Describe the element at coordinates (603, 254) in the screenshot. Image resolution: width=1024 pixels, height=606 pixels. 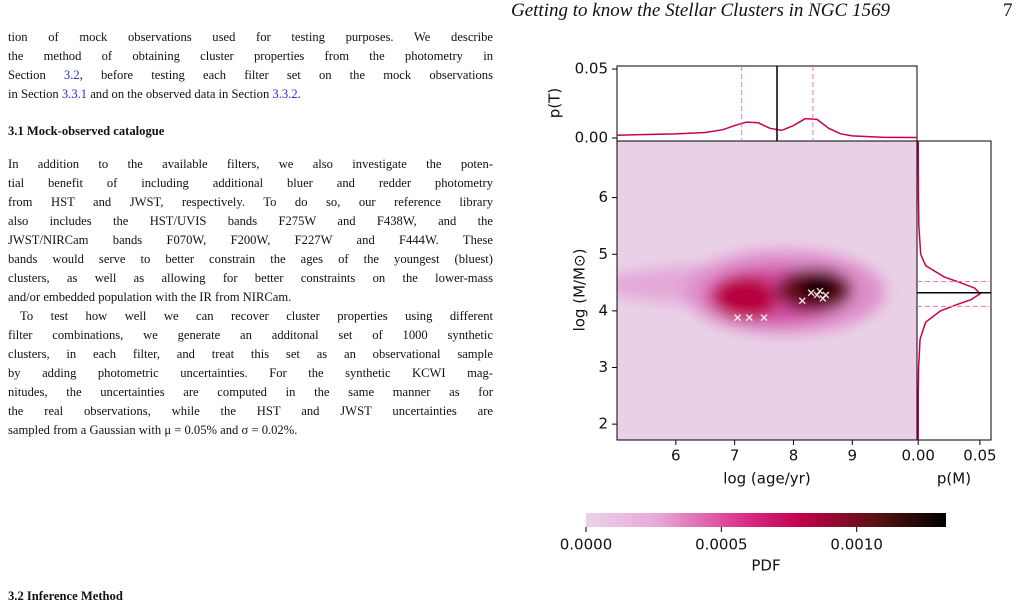
I see `y-tick-label: 5` at that location.